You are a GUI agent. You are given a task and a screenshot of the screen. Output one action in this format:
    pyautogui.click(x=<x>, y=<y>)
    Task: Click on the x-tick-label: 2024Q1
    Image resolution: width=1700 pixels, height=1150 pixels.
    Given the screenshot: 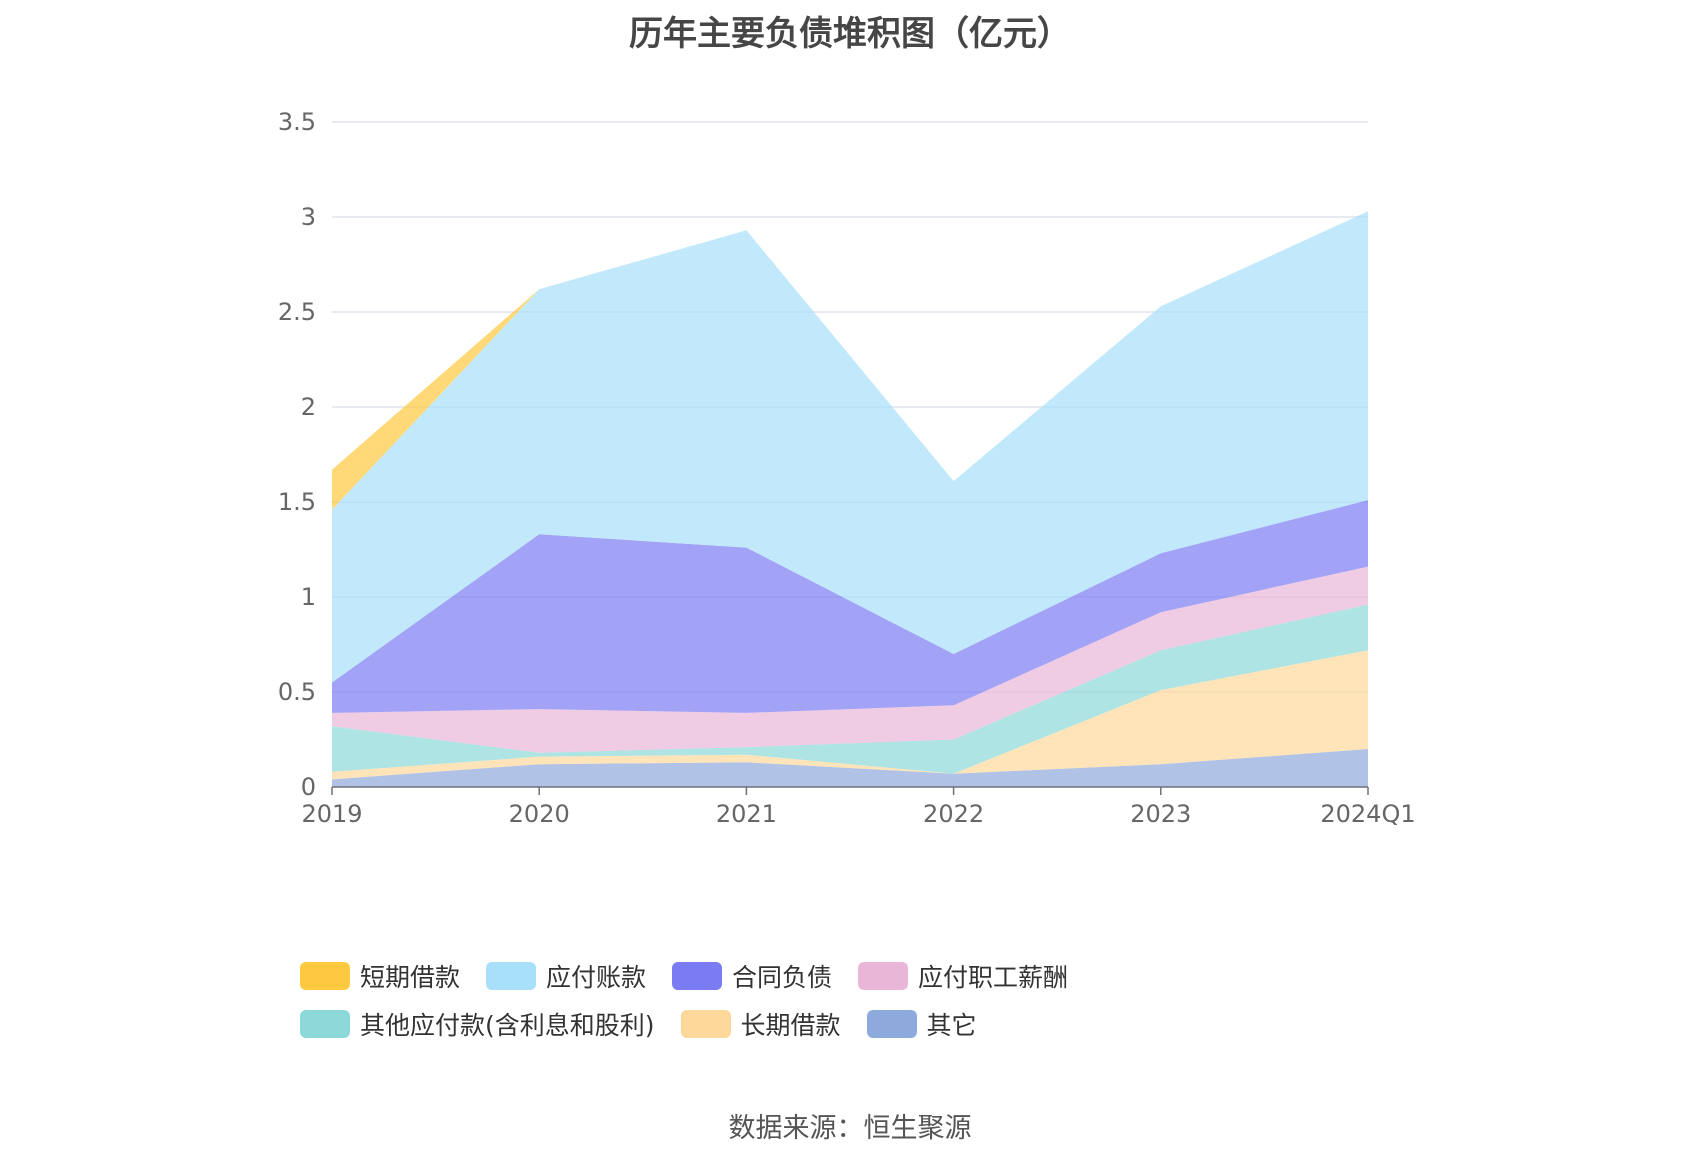 What is the action you would take?
    pyautogui.click(x=1367, y=814)
    